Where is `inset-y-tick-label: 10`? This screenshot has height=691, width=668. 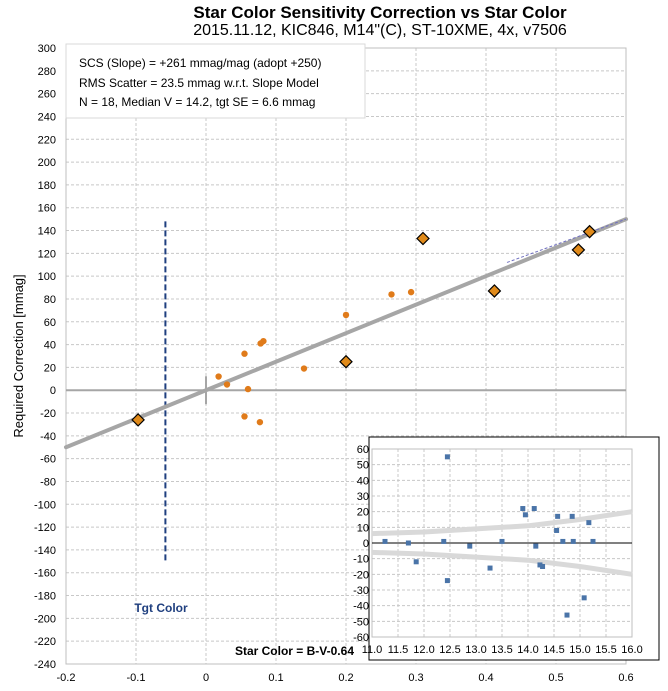
inset-y-tick-label: 10 is located at coordinates (363, 528).